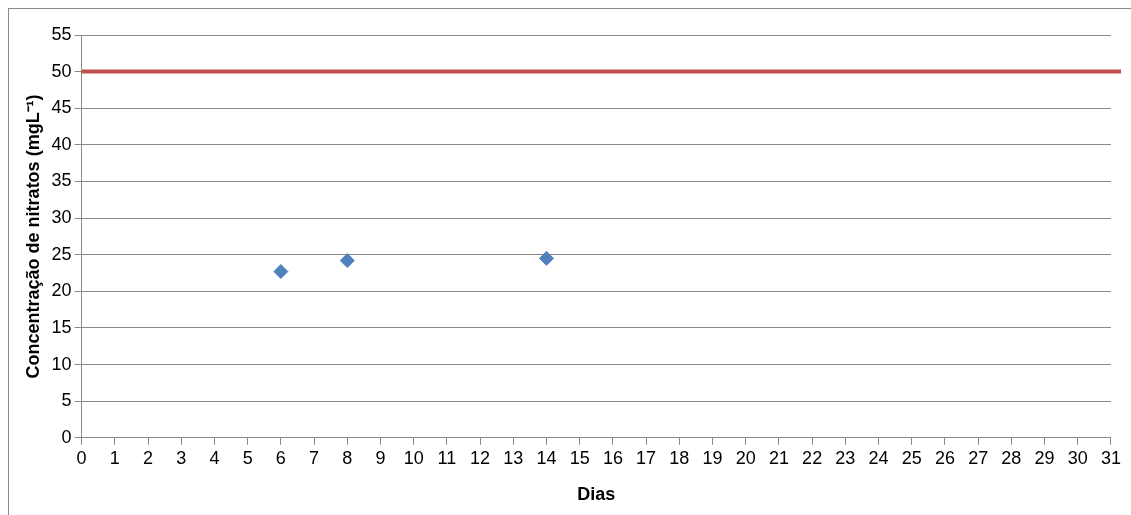 This screenshot has height=515, width=1131. What do you see at coordinates (845, 457) in the screenshot?
I see `x-tick-label: 23` at bounding box center [845, 457].